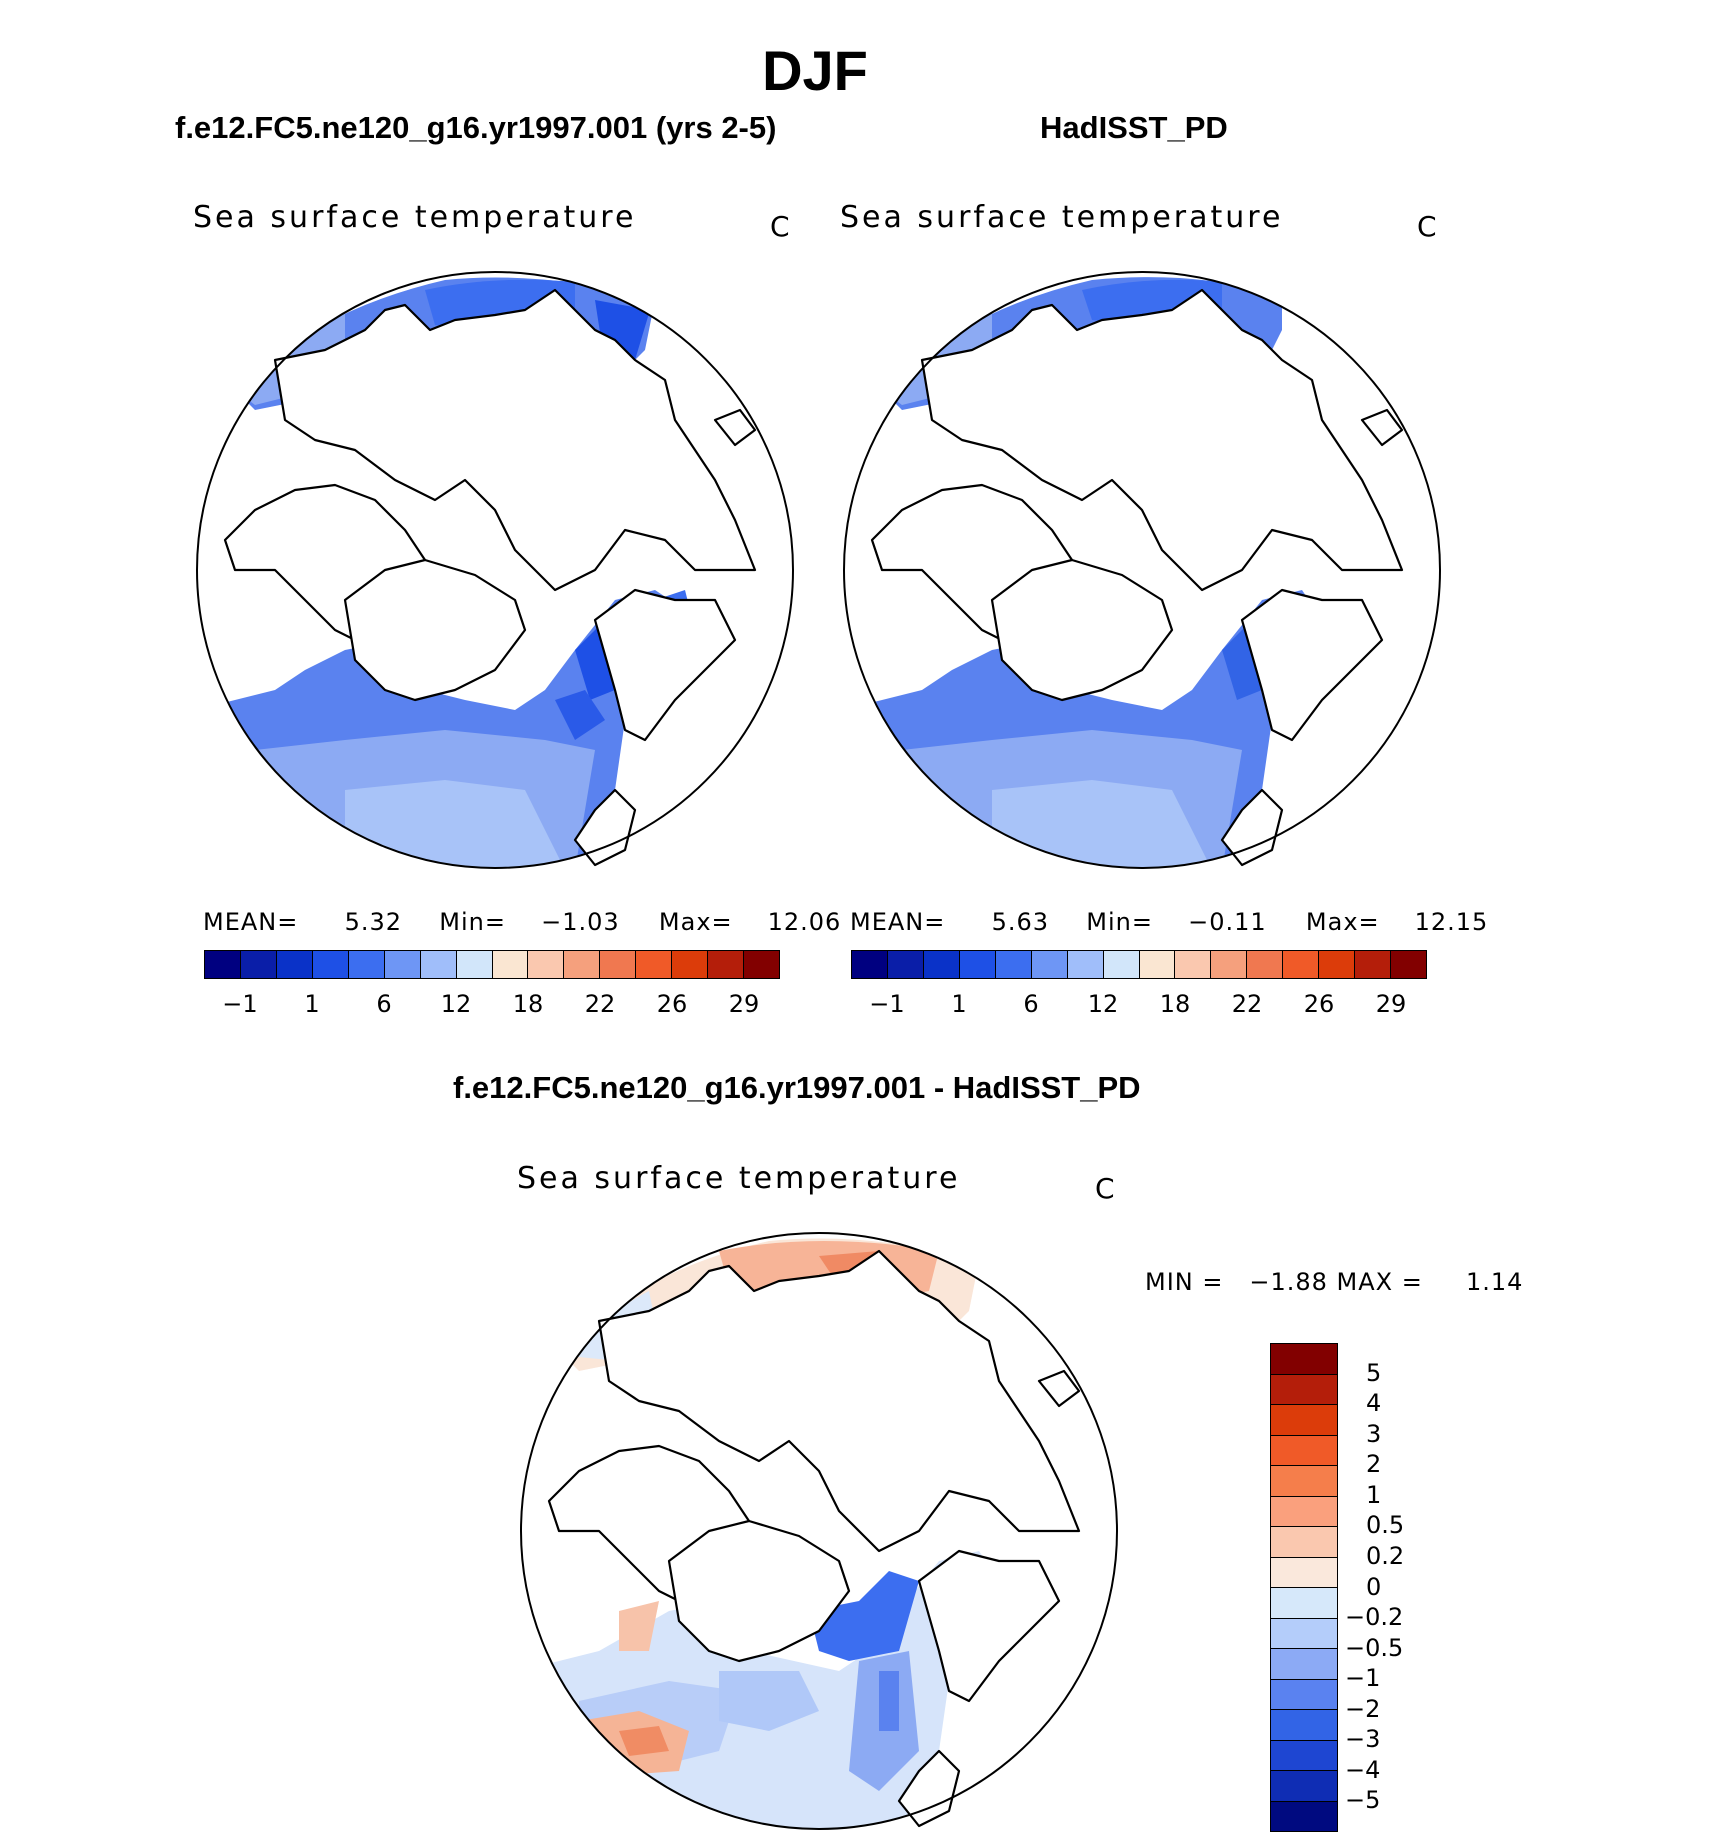 The image size is (1710, 1839). Describe the element at coordinates (1374, 1586) in the screenshot. I see `colorbar-tick-label: 0` at that location.